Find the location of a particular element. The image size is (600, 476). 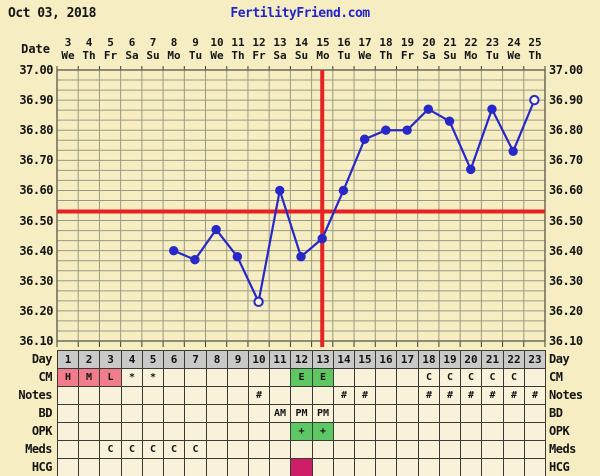

cell-notes-day17 is located at coordinates (407, 395).